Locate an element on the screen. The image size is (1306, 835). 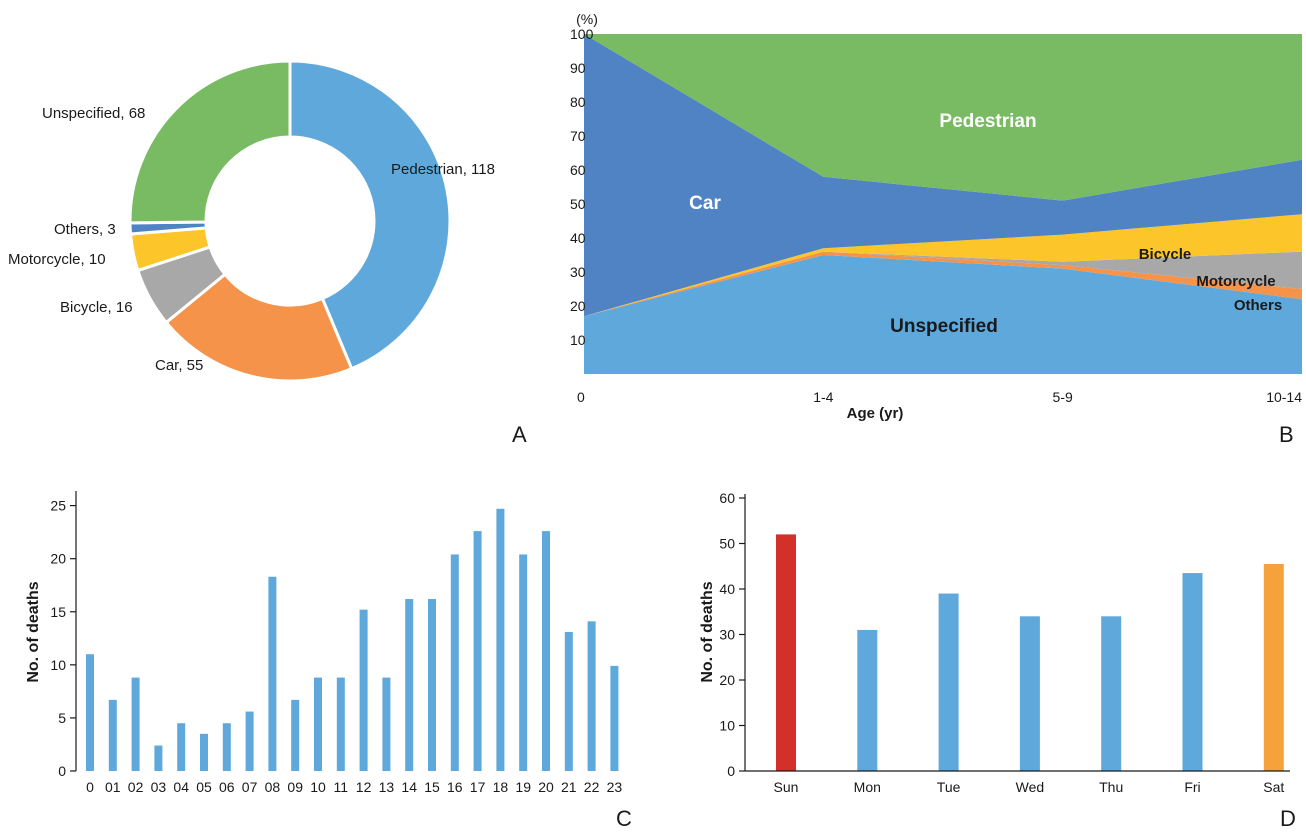
area-y-tick-80: 80 is located at coordinates (578, 102).